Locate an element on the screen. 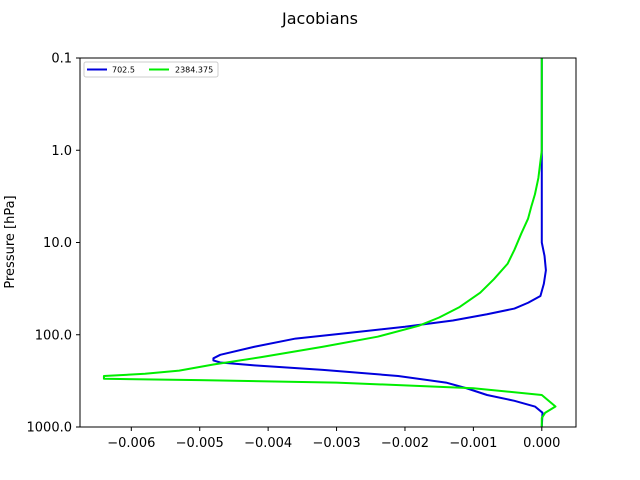  legend-label: 2384.375 is located at coordinates (194, 70).